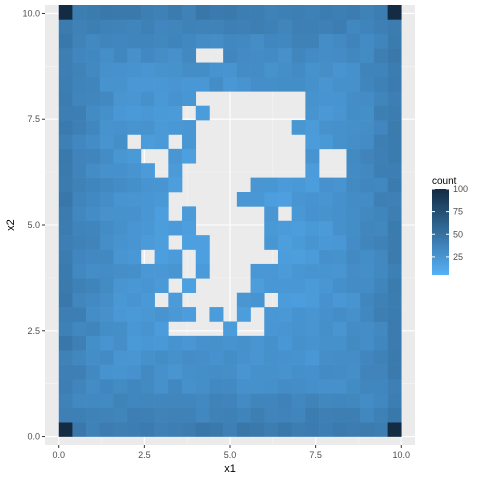 This screenshot has height=480, width=480. Describe the element at coordinates (402, 455) in the screenshot. I see `x-tick-label: 10.0` at that location.